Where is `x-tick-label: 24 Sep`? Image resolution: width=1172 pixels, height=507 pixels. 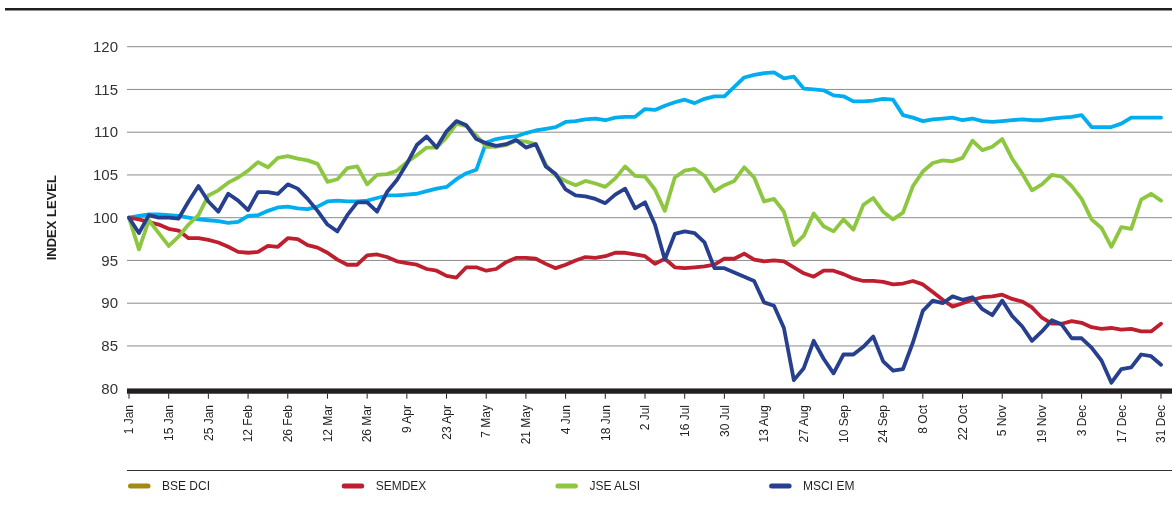
x-tick-label: 24 Sep is located at coordinates (883, 424).